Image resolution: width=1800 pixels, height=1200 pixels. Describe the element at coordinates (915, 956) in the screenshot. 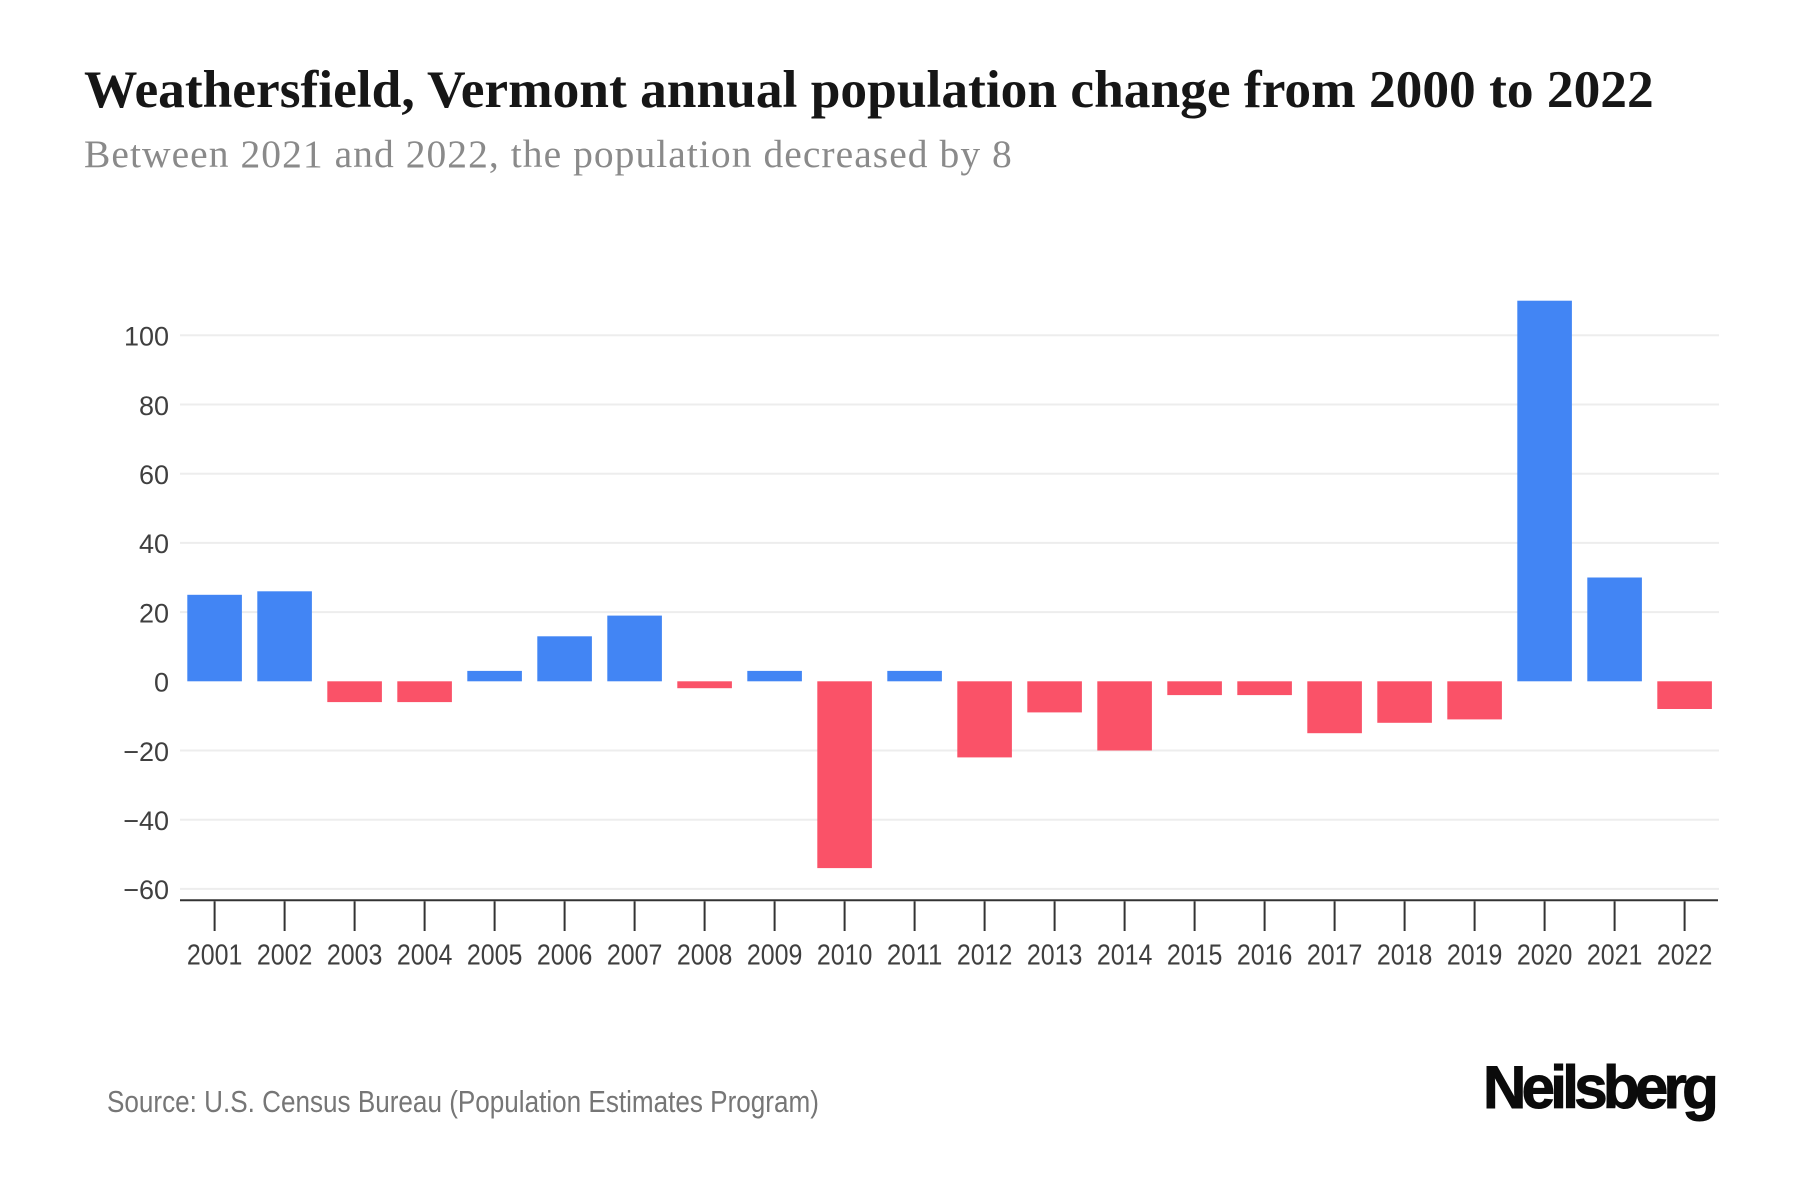

I see `svg-text: 2011` at that location.